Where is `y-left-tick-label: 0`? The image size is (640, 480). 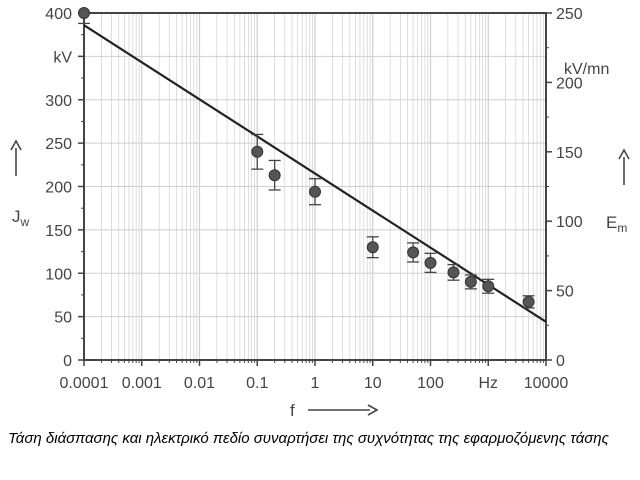
y-left-tick-label: 0 is located at coordinates (67, 361).